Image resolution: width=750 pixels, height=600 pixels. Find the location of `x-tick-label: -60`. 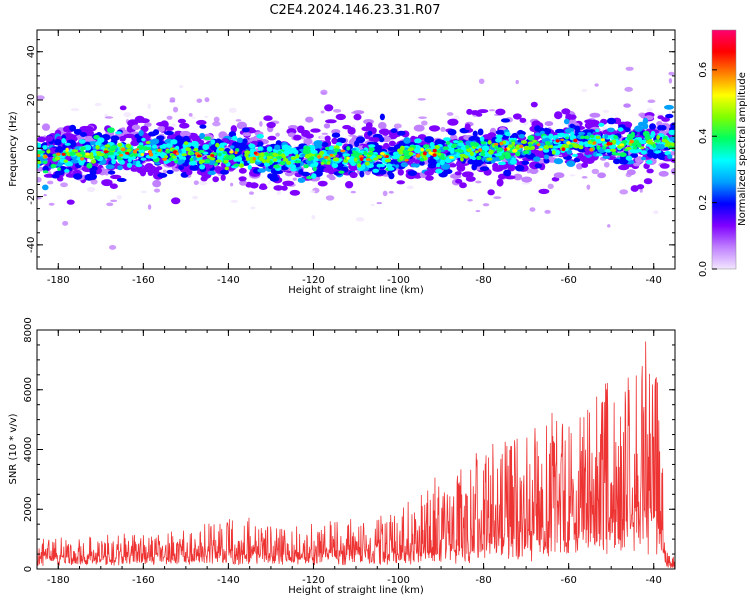

x-tick-label: -60 is located at coordinates (568, 580).